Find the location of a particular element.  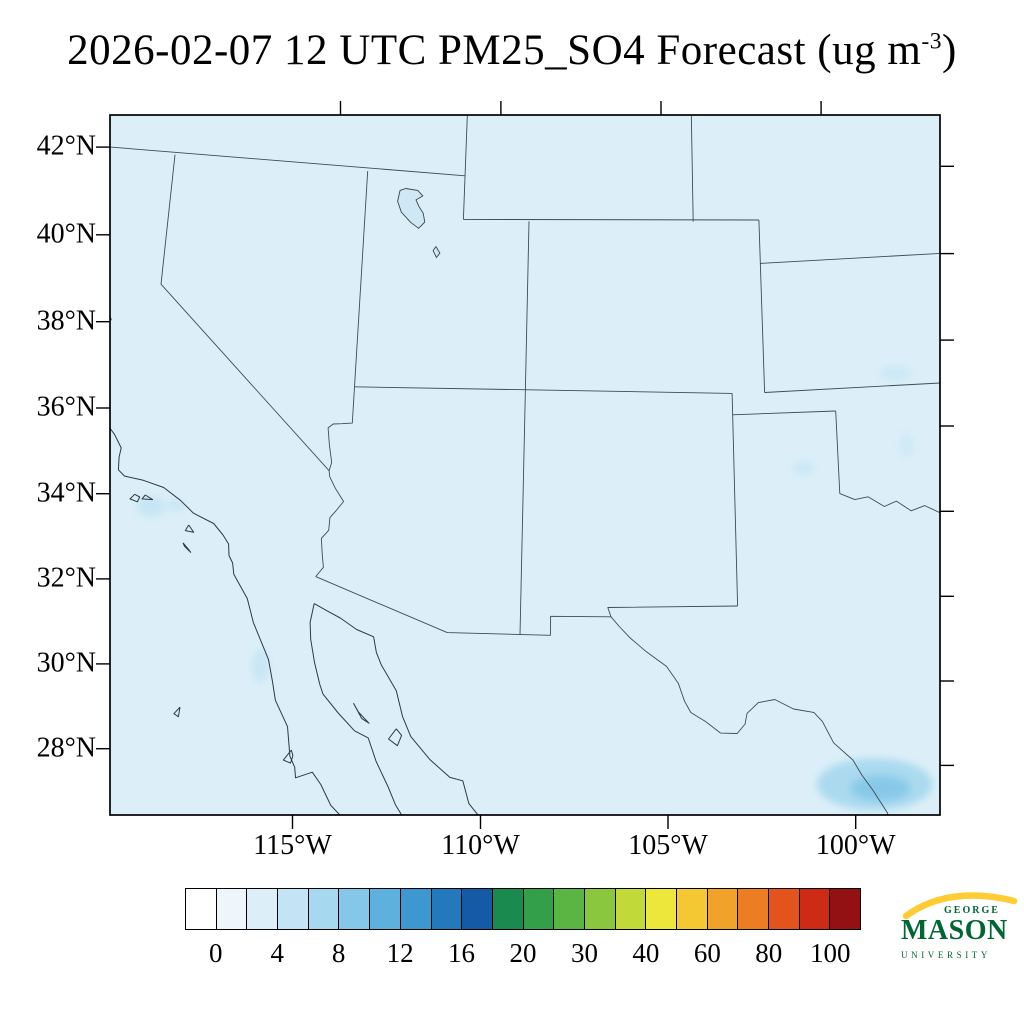

lon-tick-label: 115°W is located at coordinates (292, 845).